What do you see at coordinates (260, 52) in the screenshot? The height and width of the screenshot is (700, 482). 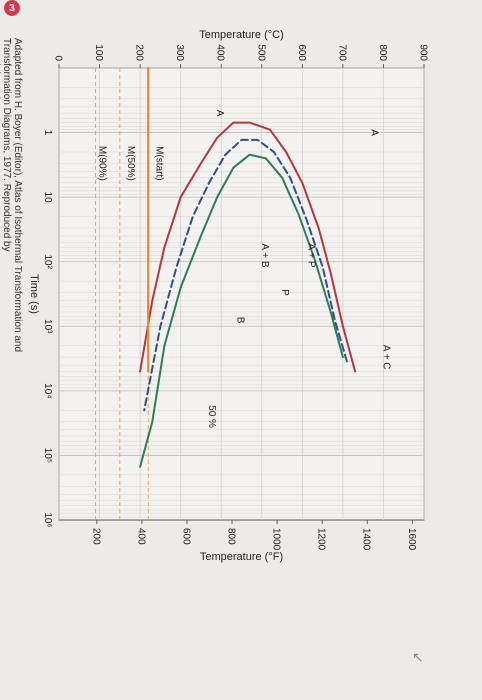 I see `y-tick-label: 500` at bounding box center [260, 52].